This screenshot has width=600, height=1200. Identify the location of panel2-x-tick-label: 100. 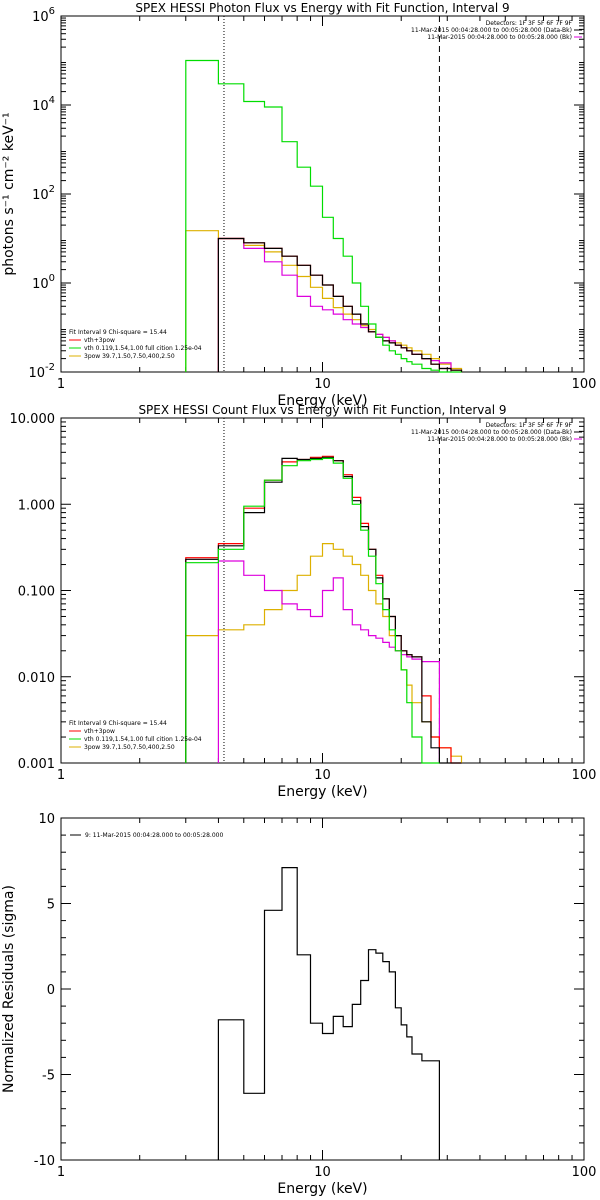
(584, 775).